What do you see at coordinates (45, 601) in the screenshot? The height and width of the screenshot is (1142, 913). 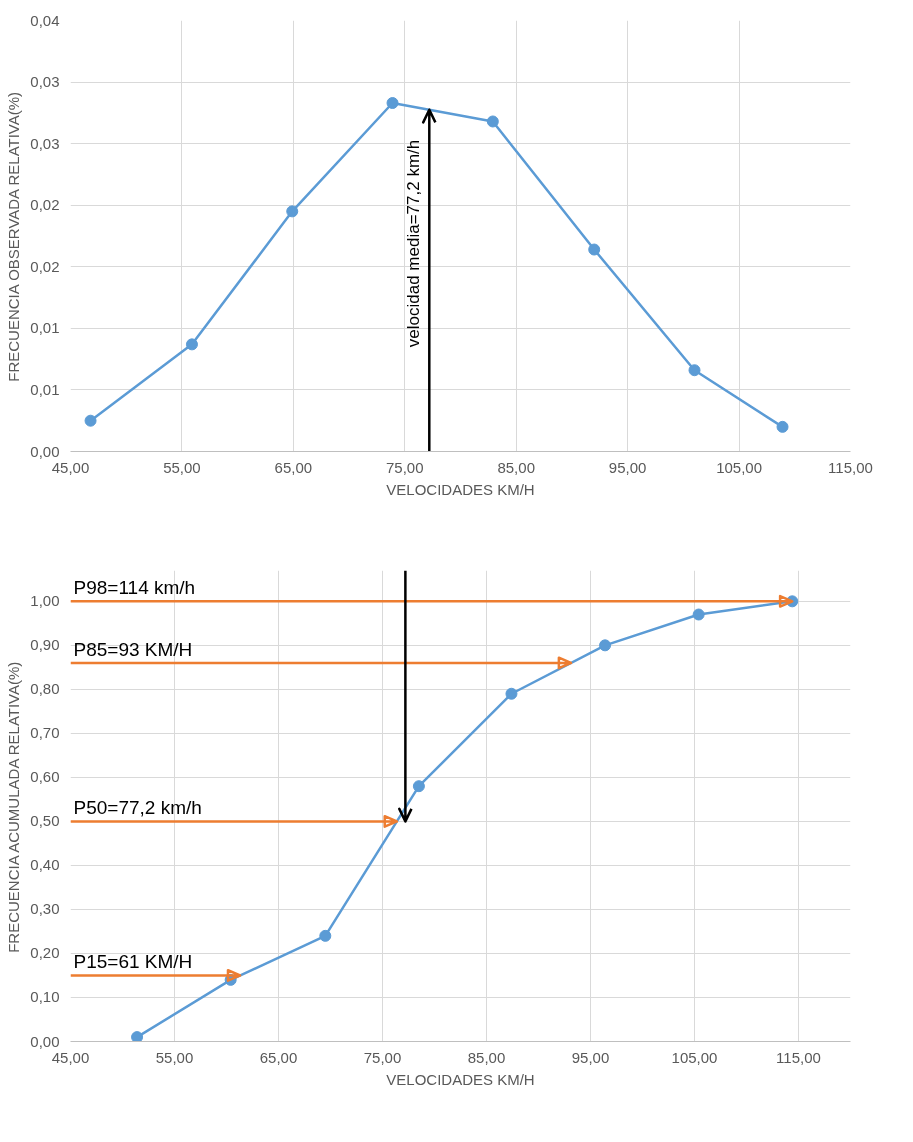 I see `y-tick-label: 1,00` at bounding box center [45, 601].